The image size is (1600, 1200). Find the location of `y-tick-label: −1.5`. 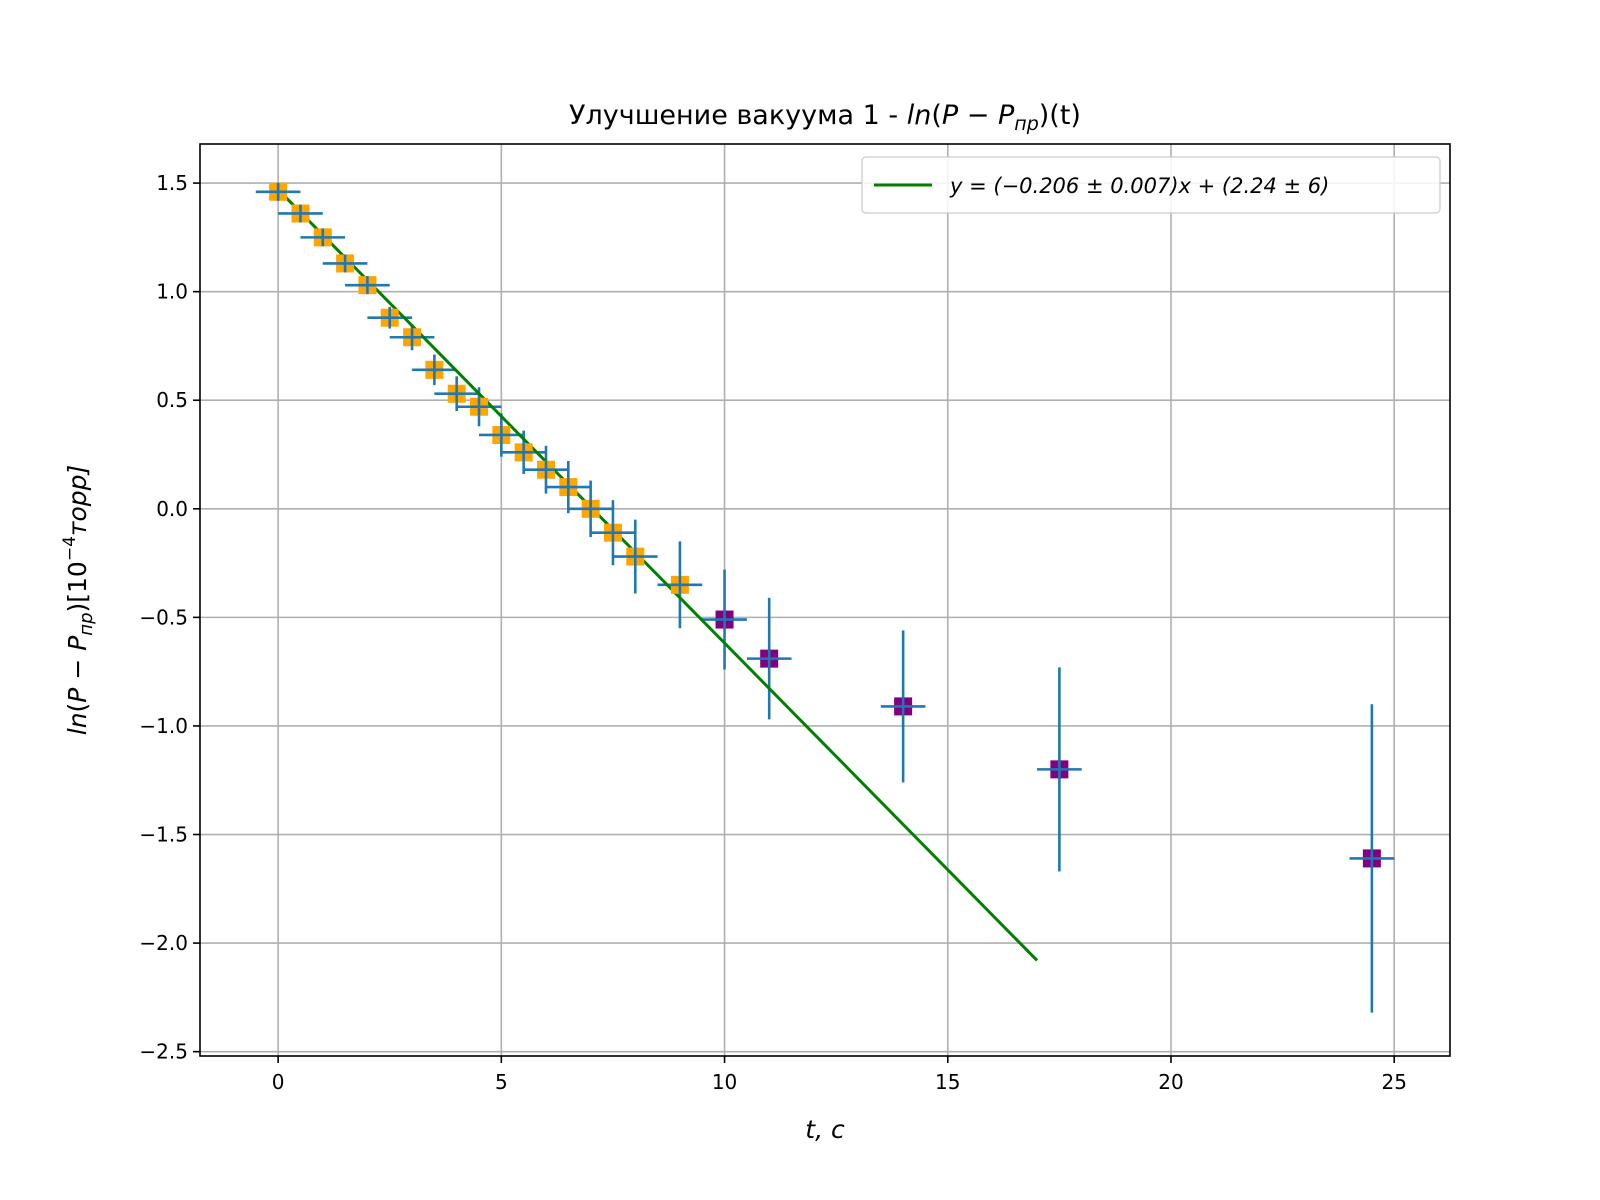

y-tick-label: −1.5 is located at coordinates (163, 835).